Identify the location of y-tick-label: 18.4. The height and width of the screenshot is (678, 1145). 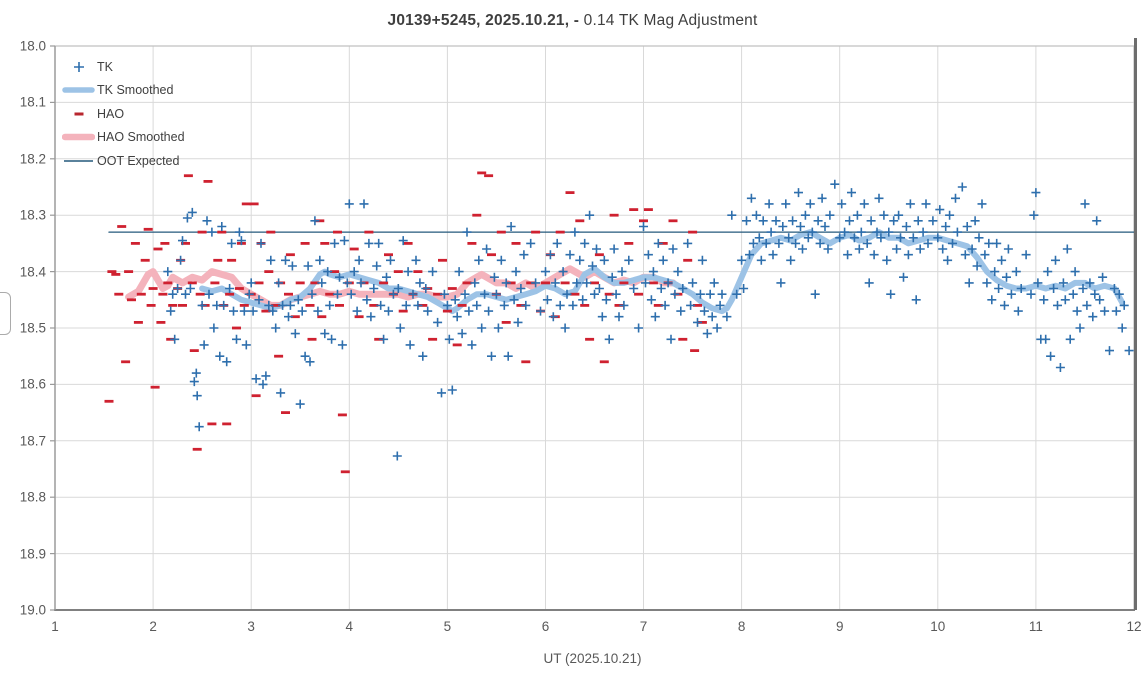
(32, 272).